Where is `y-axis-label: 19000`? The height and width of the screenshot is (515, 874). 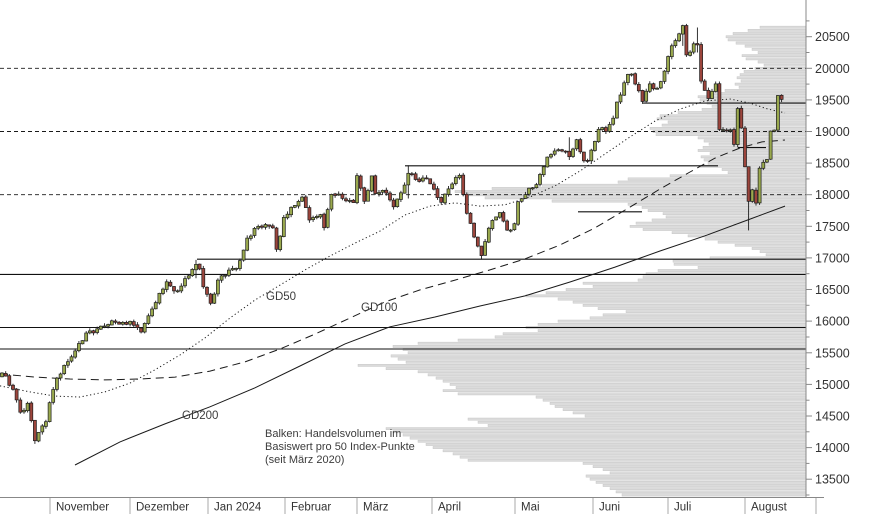
y-axis-label: 19000 is located at coordinates (832, 132).